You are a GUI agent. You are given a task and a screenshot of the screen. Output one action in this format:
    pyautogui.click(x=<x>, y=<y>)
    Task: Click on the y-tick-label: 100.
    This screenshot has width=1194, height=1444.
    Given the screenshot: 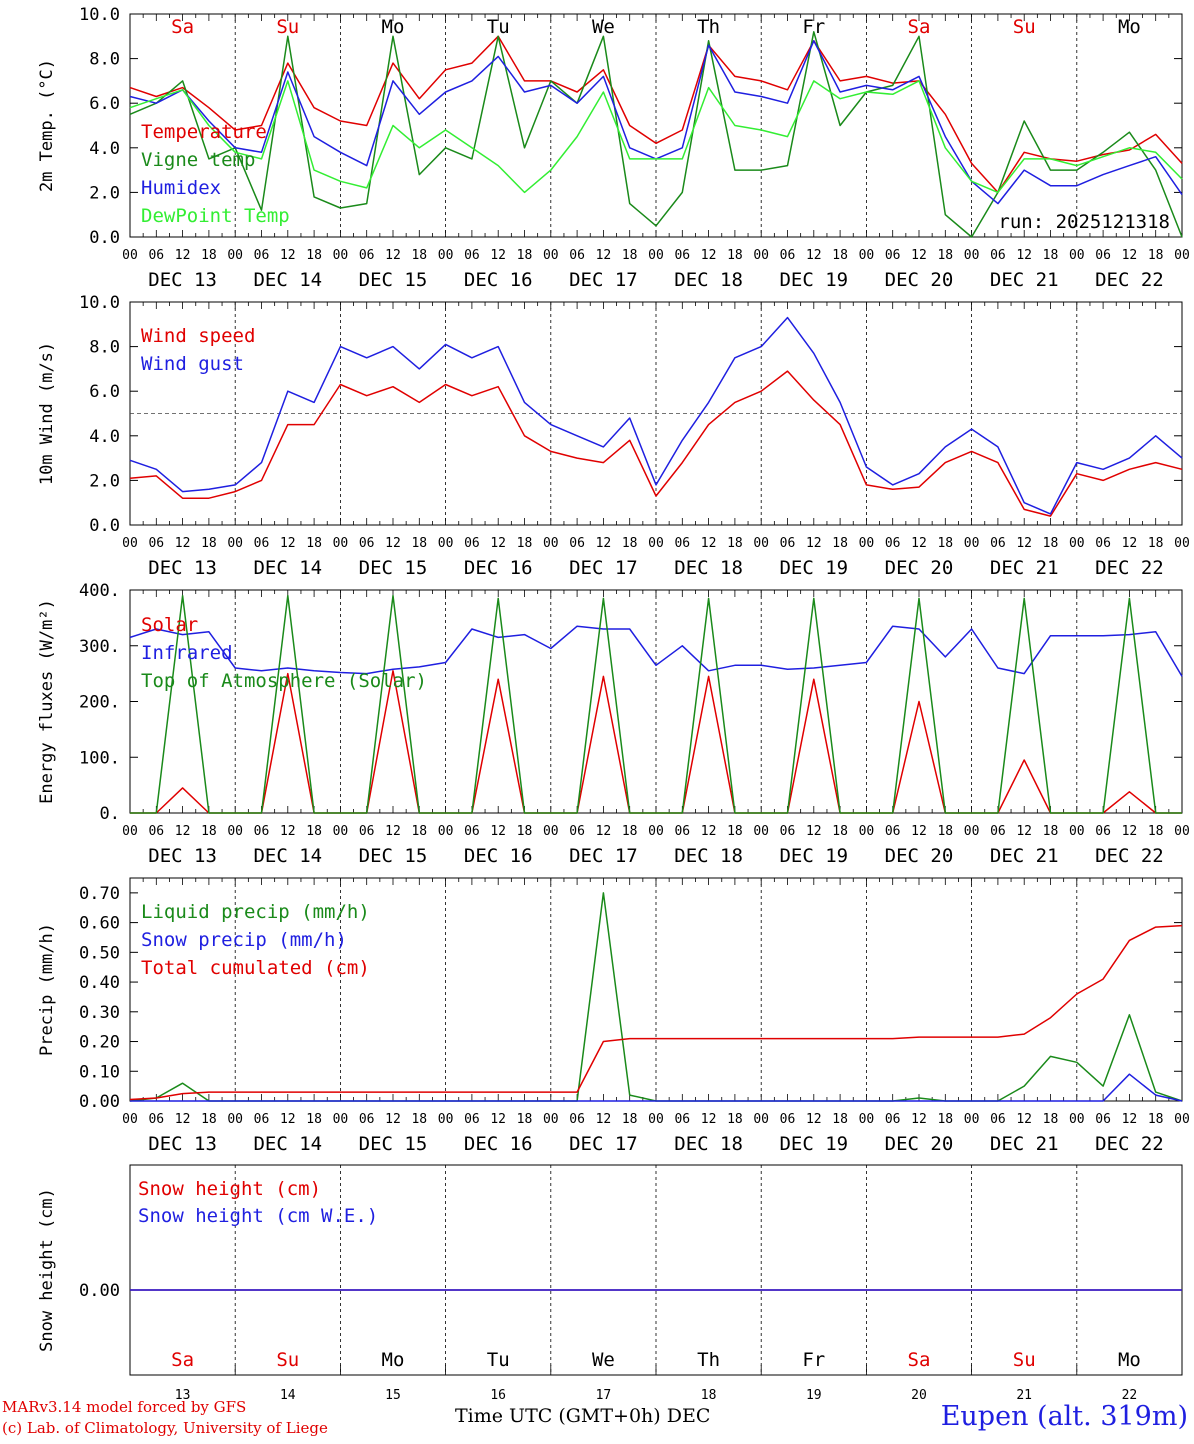 What is the action you would take?
    pyautogui.click(x=99, y=758)
    